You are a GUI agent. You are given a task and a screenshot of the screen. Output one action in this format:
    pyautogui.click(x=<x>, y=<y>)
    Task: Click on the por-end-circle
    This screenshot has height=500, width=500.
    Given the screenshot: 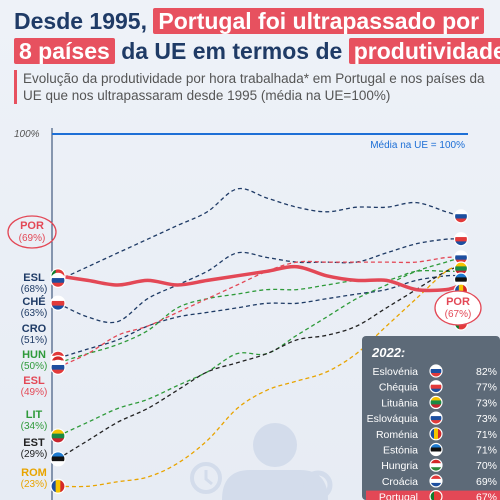 What is the action you would take?
    pyautogui.click(x=458, y=308)
    